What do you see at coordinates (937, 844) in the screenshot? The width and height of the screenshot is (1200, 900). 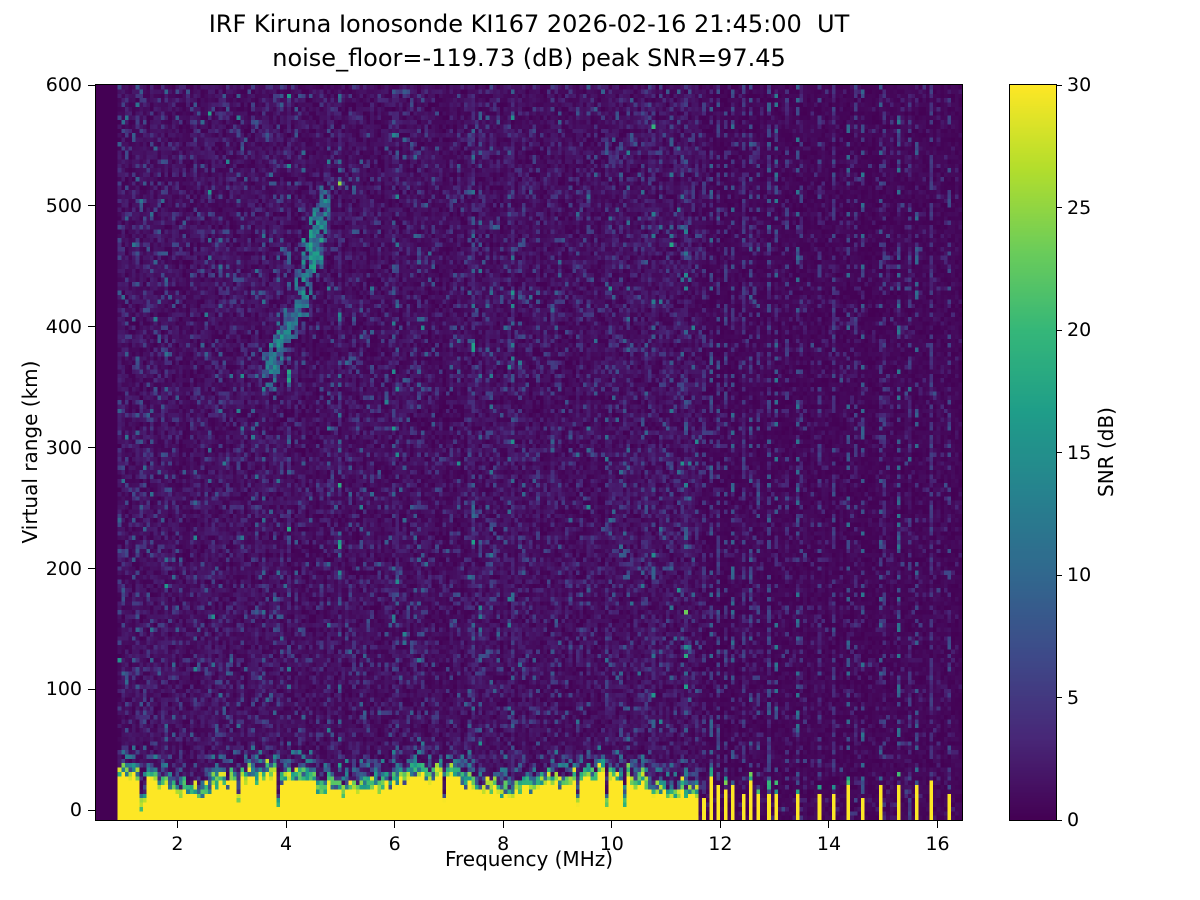 I see `x-tick-label: 16` at bounding box center [937, 844].